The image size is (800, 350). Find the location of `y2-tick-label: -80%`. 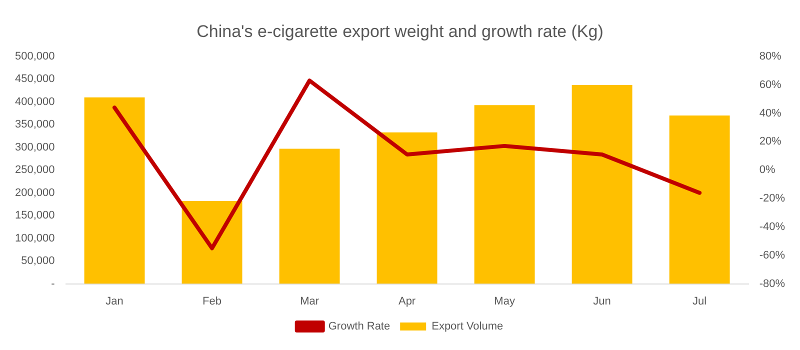

y2-tick-label: -80% is located at coordinates (772, 284).